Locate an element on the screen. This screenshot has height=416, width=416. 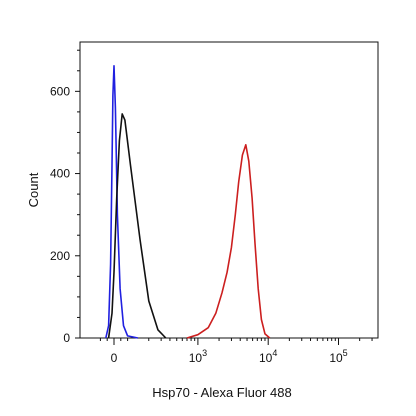
x-tick-label: 10⁵ is located at coordinates (338, 356).